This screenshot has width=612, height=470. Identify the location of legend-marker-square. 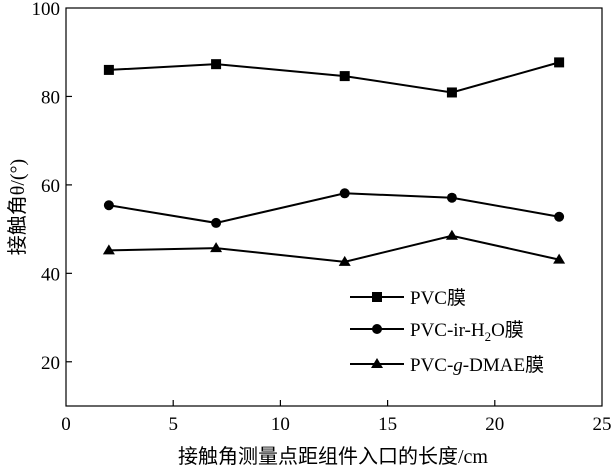
(377, 297).